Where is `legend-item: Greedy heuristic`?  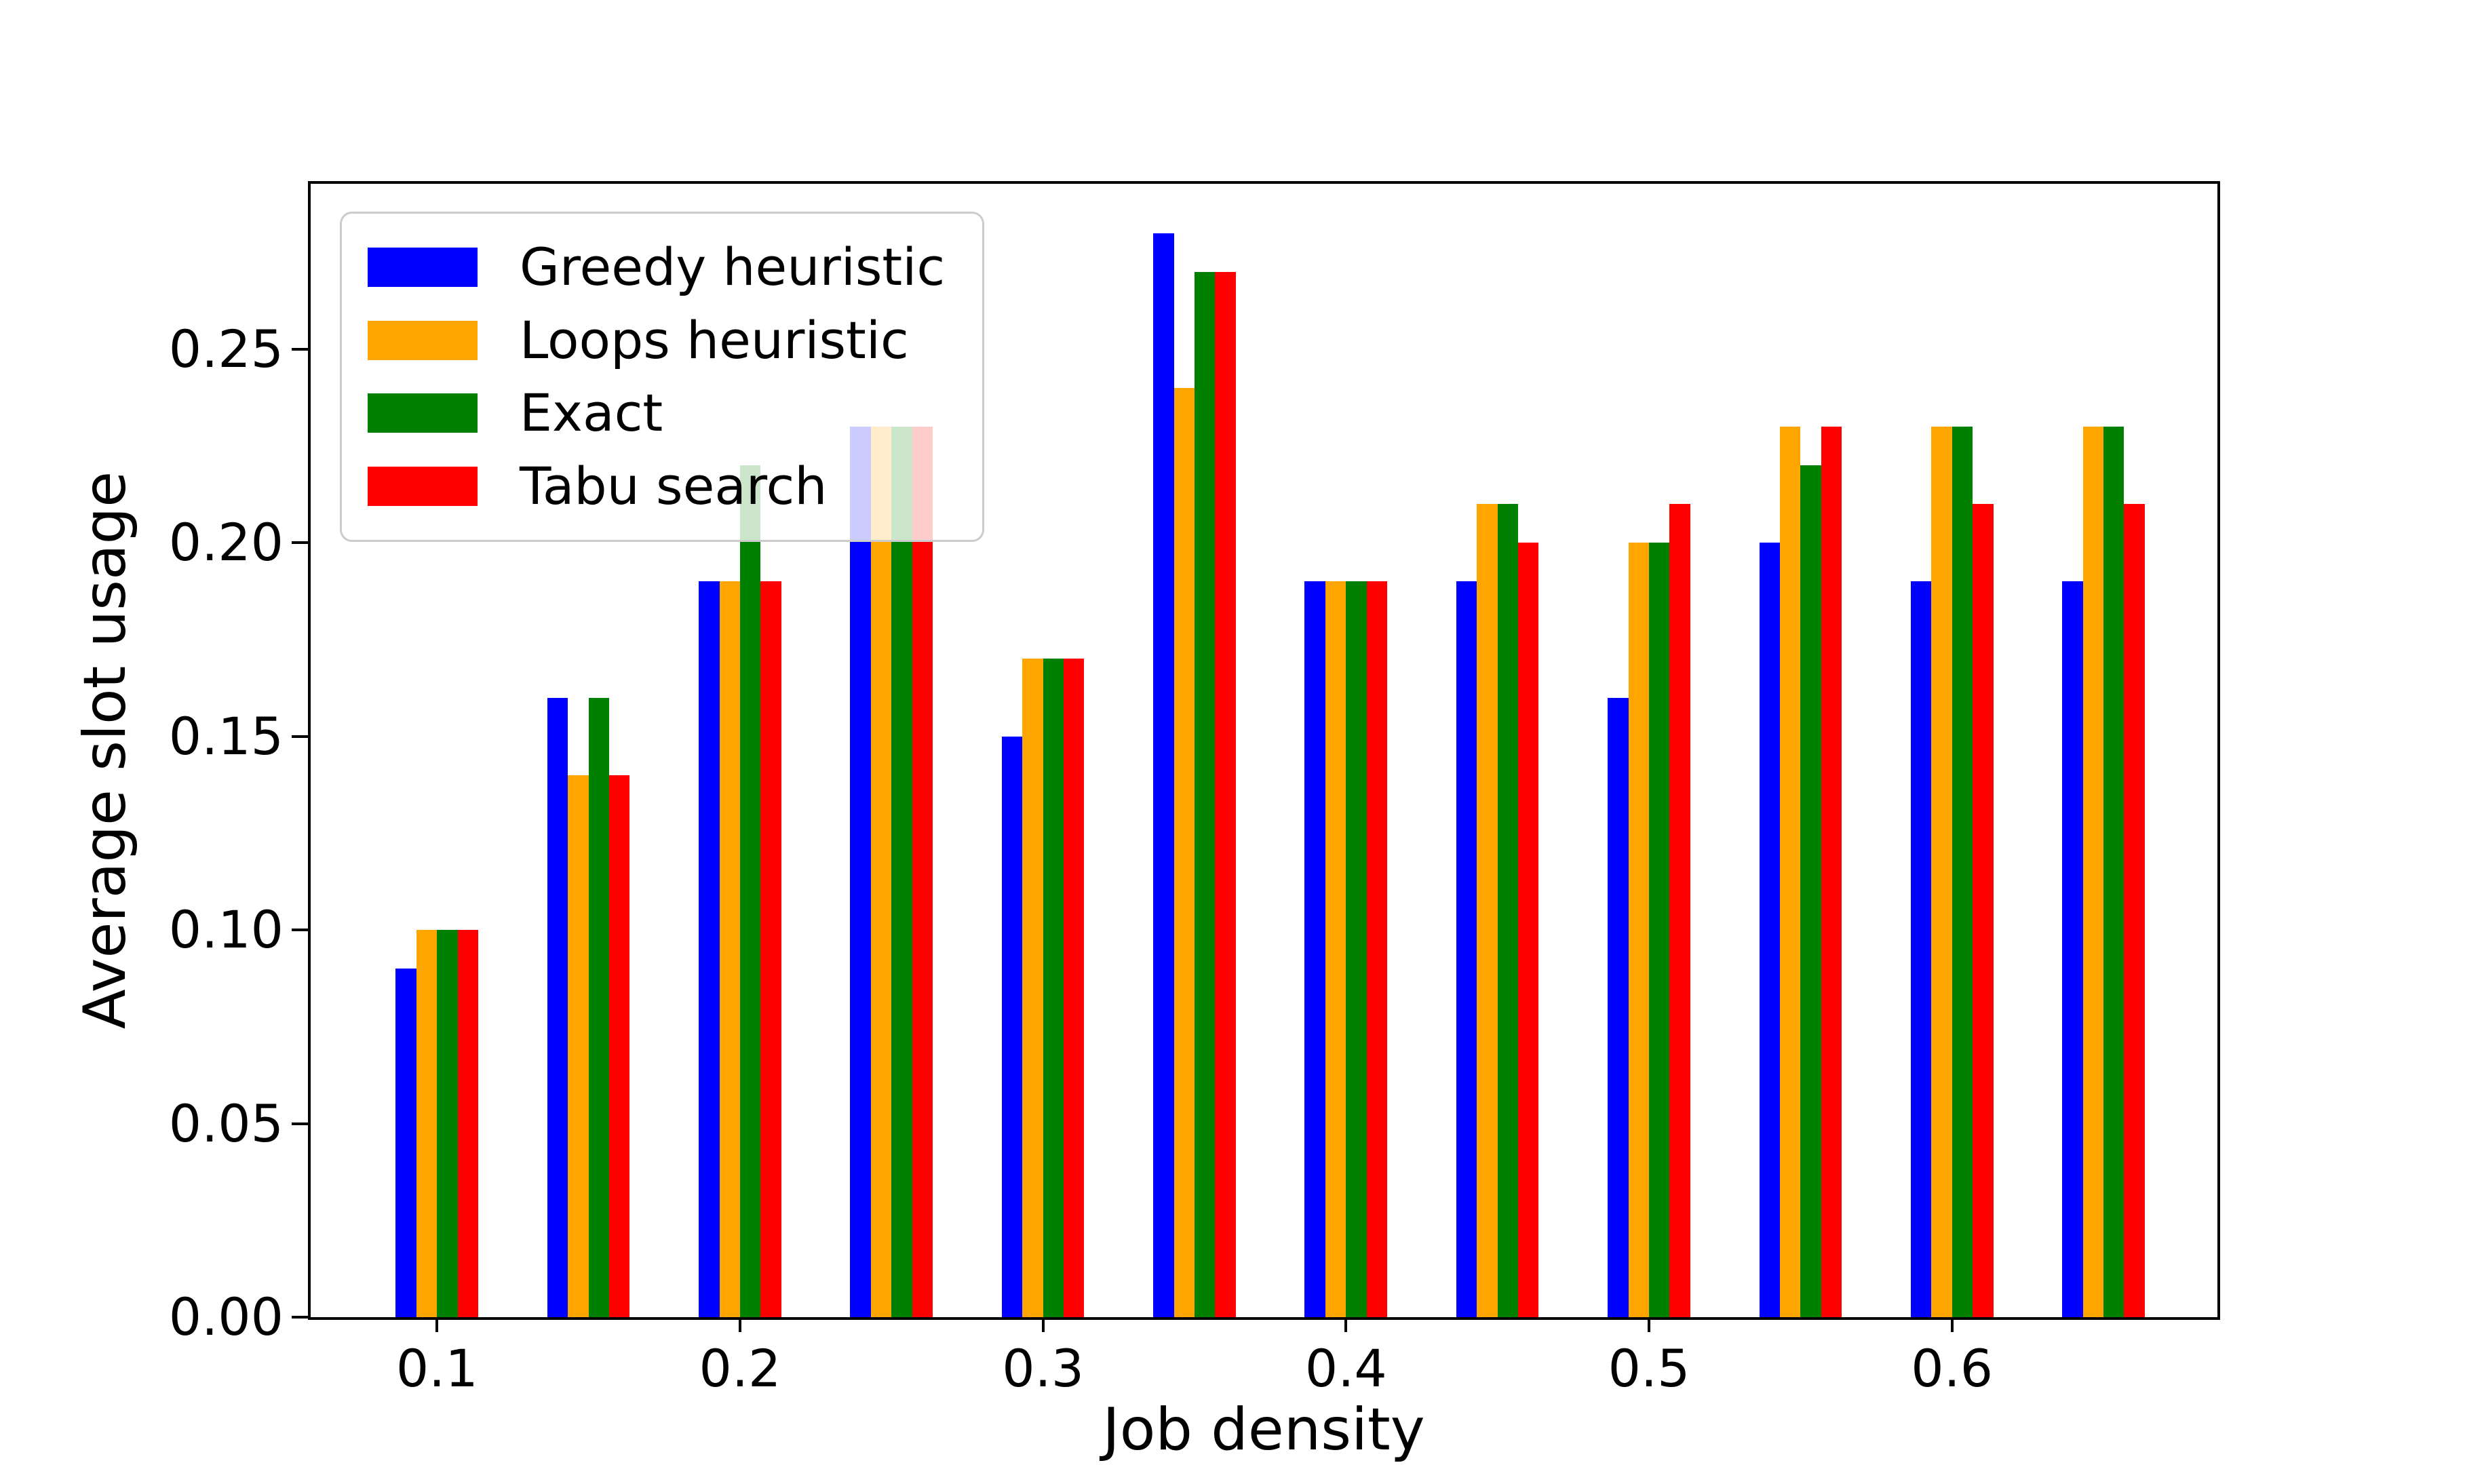
legend-item: Greedy heuristic is located at coordinates (668, 267).